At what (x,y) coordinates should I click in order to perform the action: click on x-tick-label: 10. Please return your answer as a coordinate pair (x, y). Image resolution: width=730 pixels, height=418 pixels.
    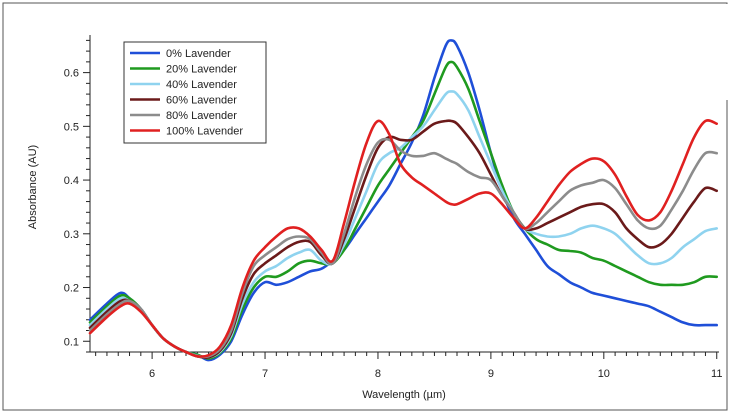
    Looking at the image, I should click on (604, 374).